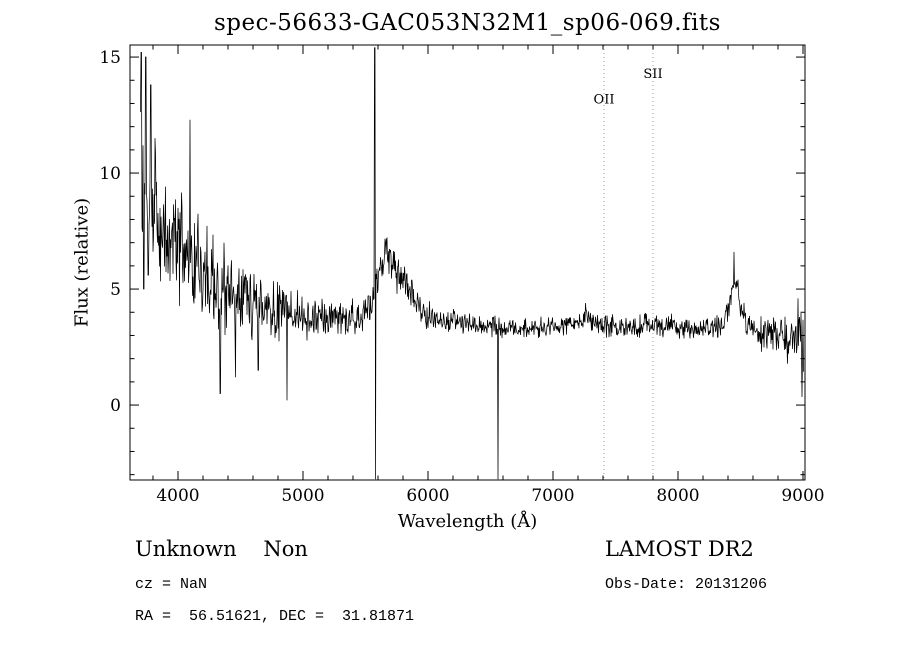 The height and width of the screenshot is (650, 900). Describe the element at coordinates (110, 58) in the screenshot. I see `svg-text: 15` at that location.